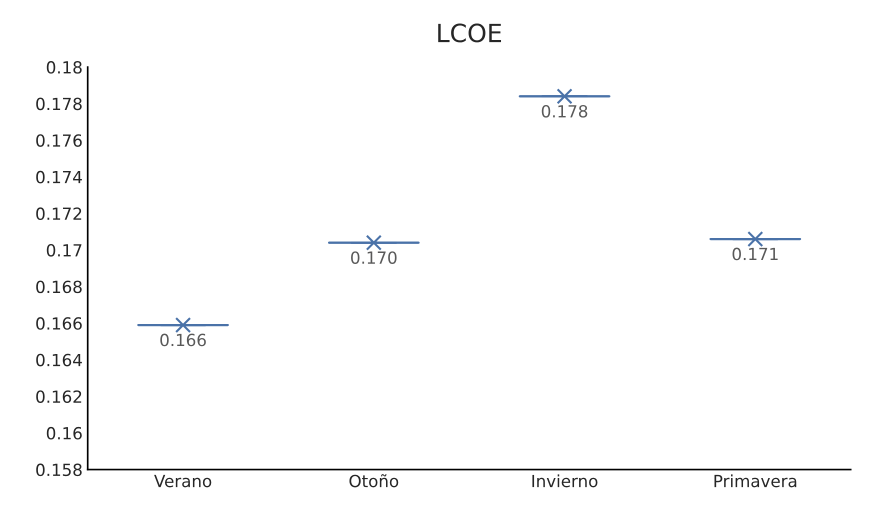 This screenshot has height=516, width=877. I want to click on y-tick-label: 0.166, so click(59, 323).